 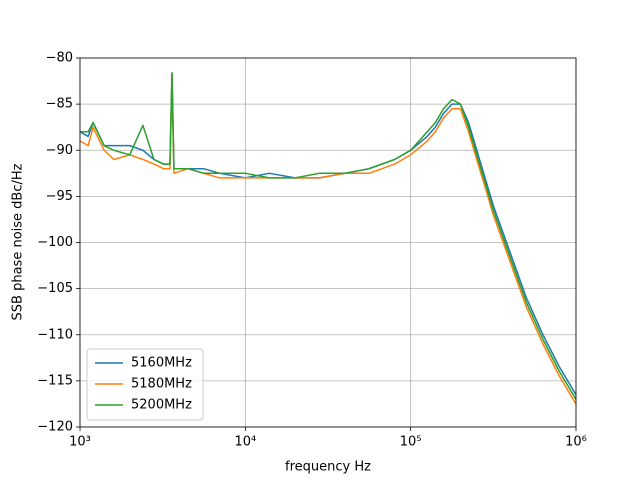 I want to click on legend-box, so click(x=145, y=384).